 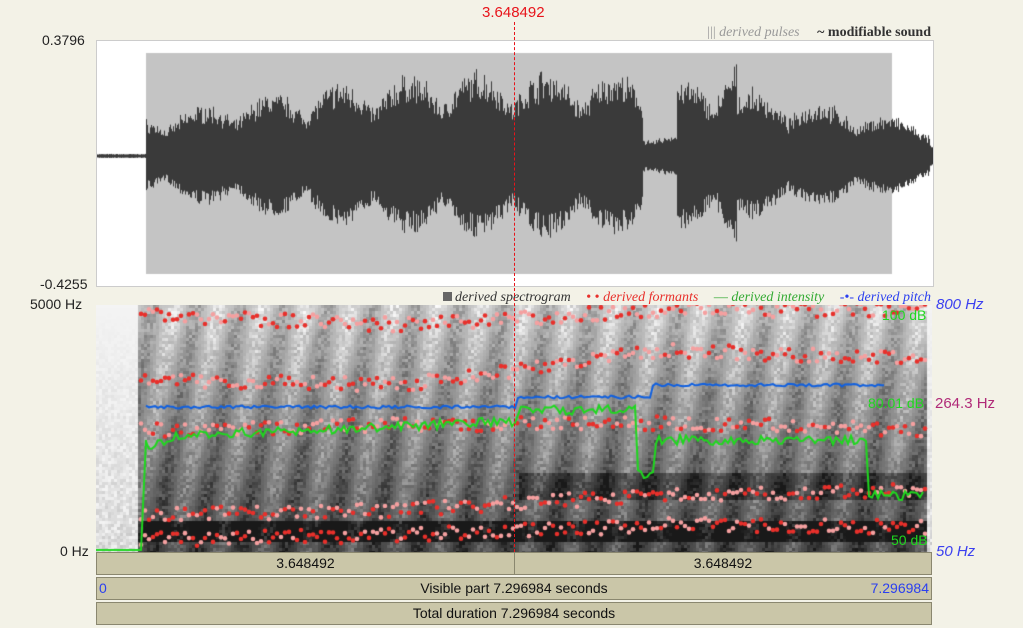 I want to click on segment-left-button: 3.648492, so click(x=305, y=563).